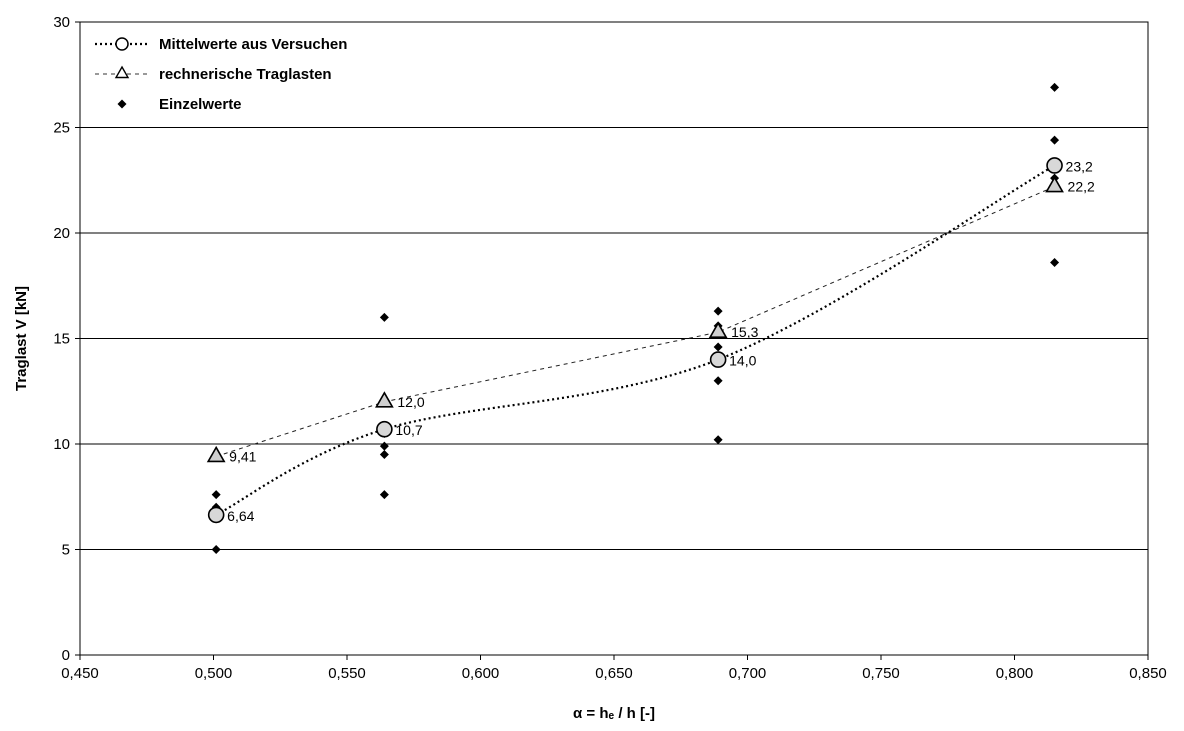 The height and width of the screenshot is (731, 1184). What do you see at coordinates (61, 128) in the screenshot?
I see `y-tick-label: 25` at bounding box center [61, 128].